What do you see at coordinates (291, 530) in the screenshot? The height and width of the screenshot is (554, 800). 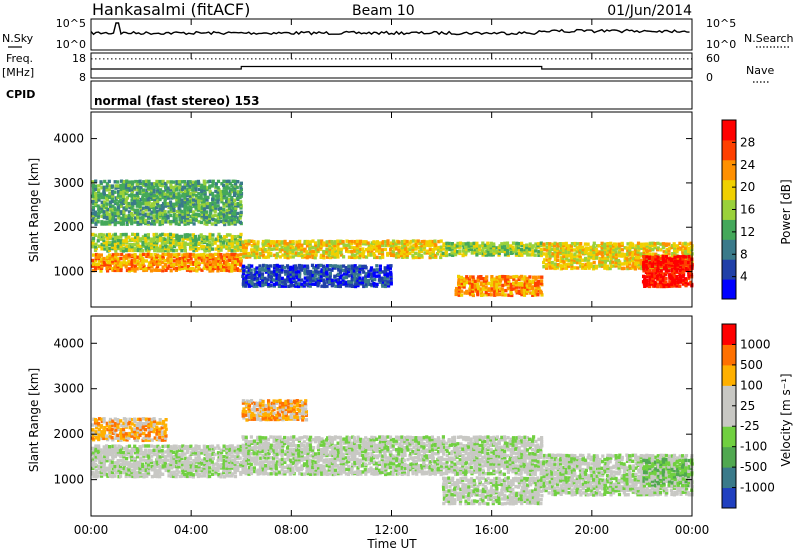 I see `x-tick-label: 08:00` at bounding box center [291, 530].